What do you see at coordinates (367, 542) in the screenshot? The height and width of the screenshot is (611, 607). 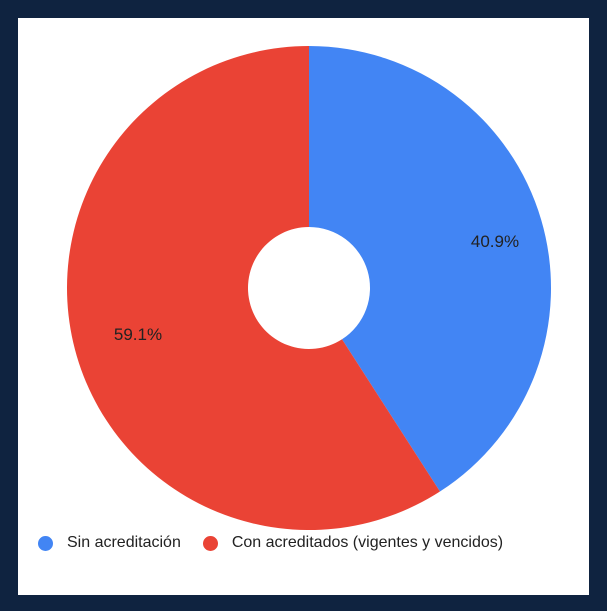 I see `legend-label: Con acreditados (vigentes y vencidos)` at bounding box center [367, 542].